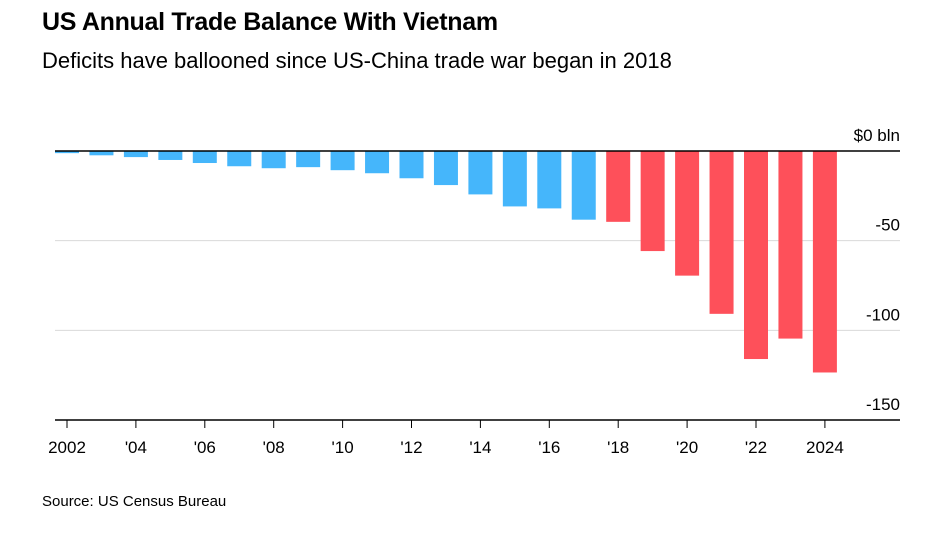  Describe the element at coordinates (343, 447) in the screenshot. I see `x-tick-label: '10` at that location.